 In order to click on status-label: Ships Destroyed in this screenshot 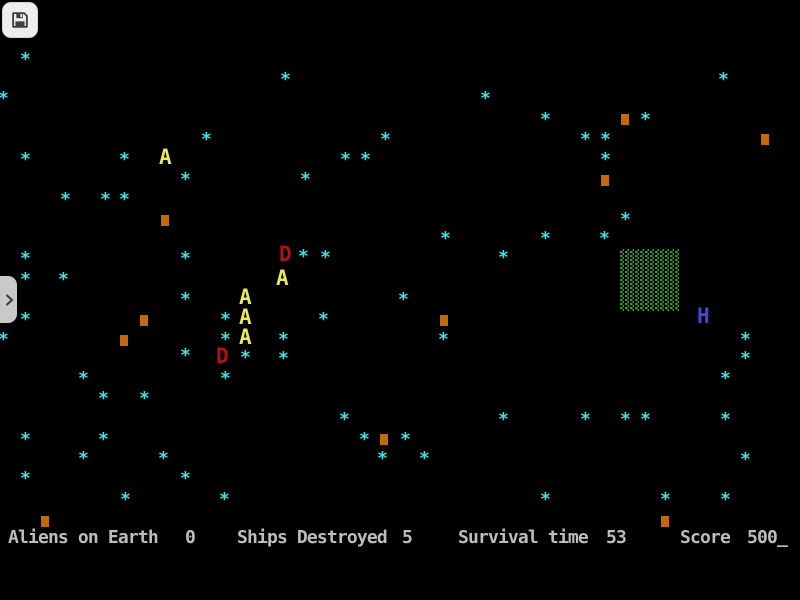, I will do `click(312, 537)`.